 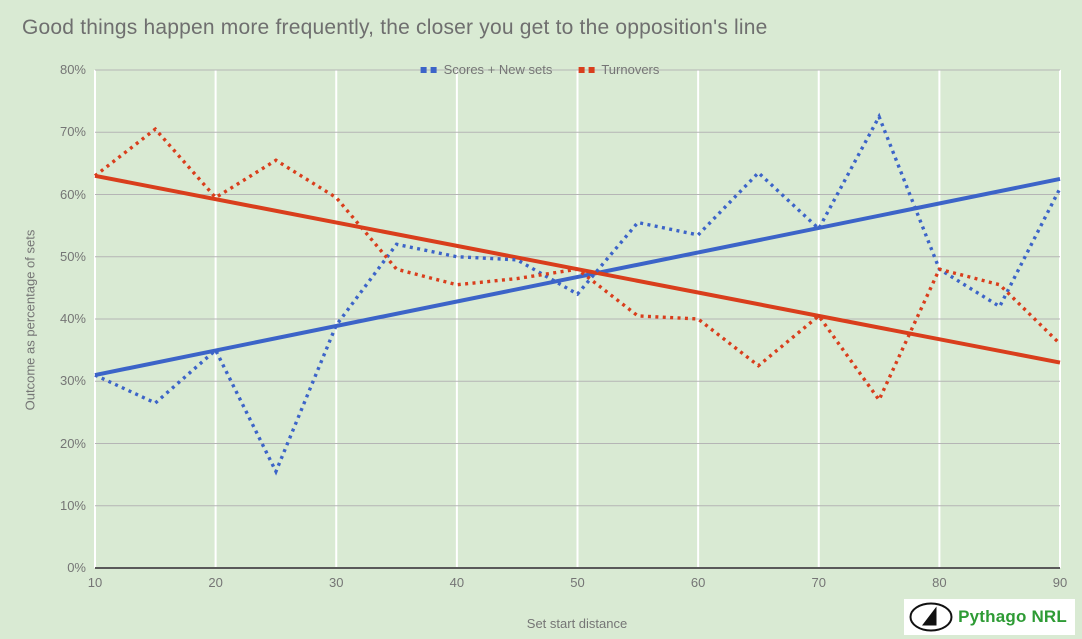 I want to click on watermark-text: Pythago NRL, so click(x=1012, y=616).